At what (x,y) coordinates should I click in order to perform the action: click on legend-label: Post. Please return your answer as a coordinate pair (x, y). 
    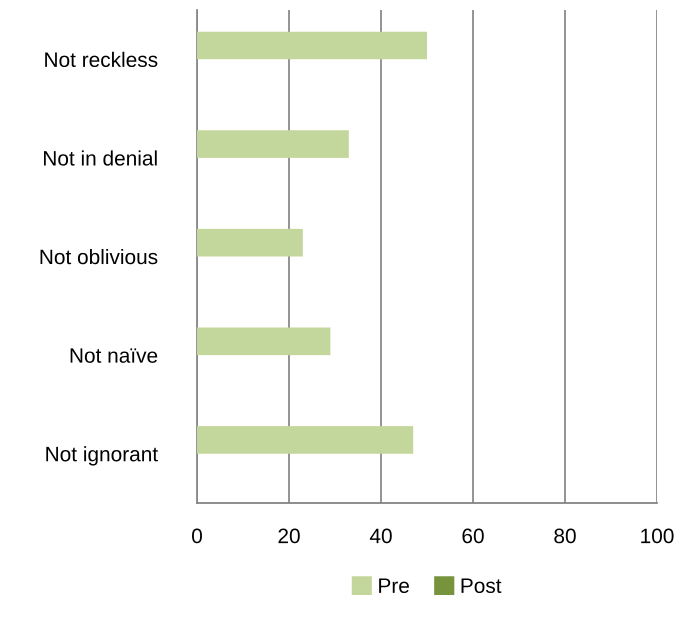
    Looking at the image, I should click on (482, 586).